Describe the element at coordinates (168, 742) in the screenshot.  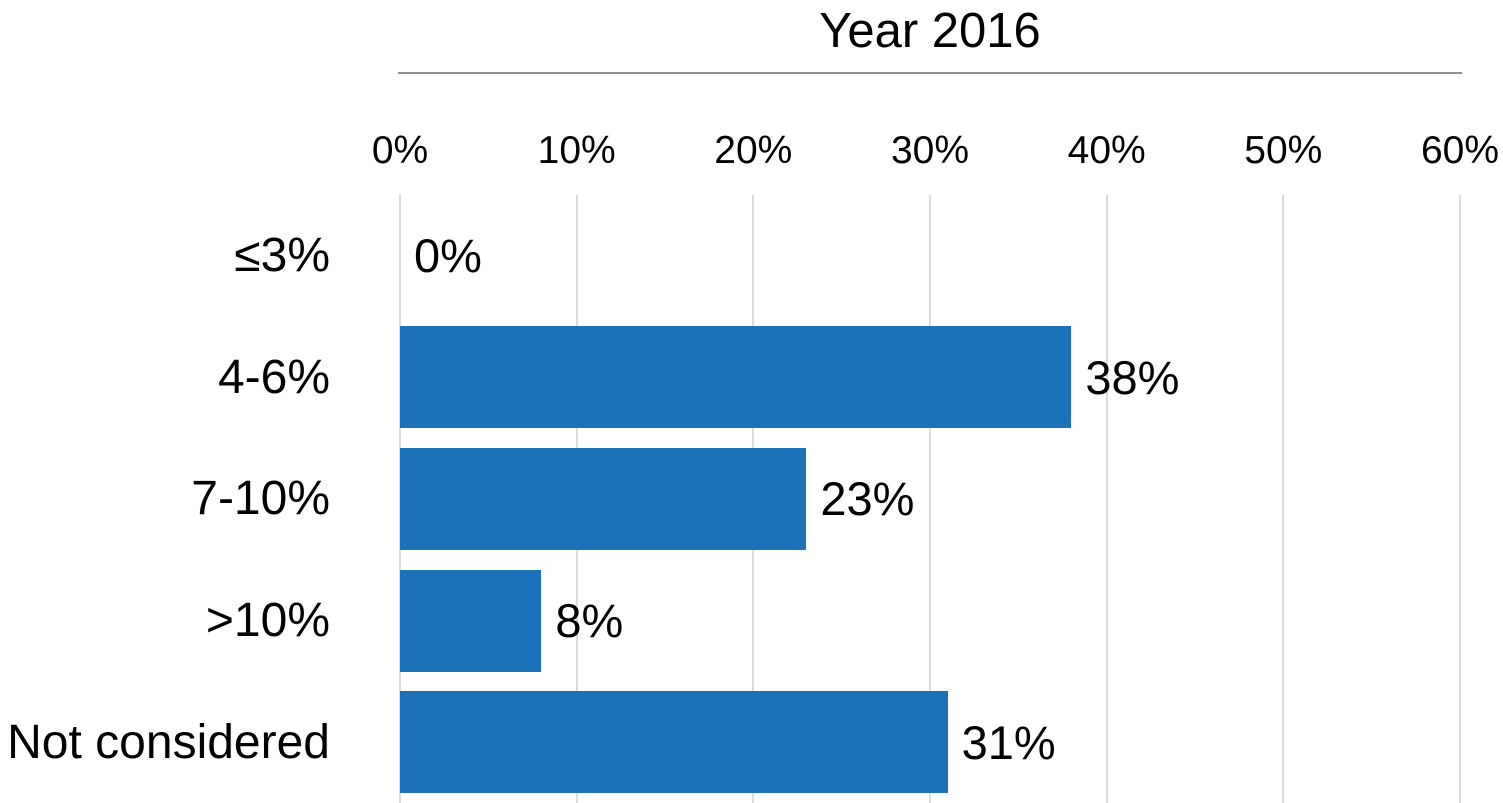
I see `category-label: Not considered` at that location.